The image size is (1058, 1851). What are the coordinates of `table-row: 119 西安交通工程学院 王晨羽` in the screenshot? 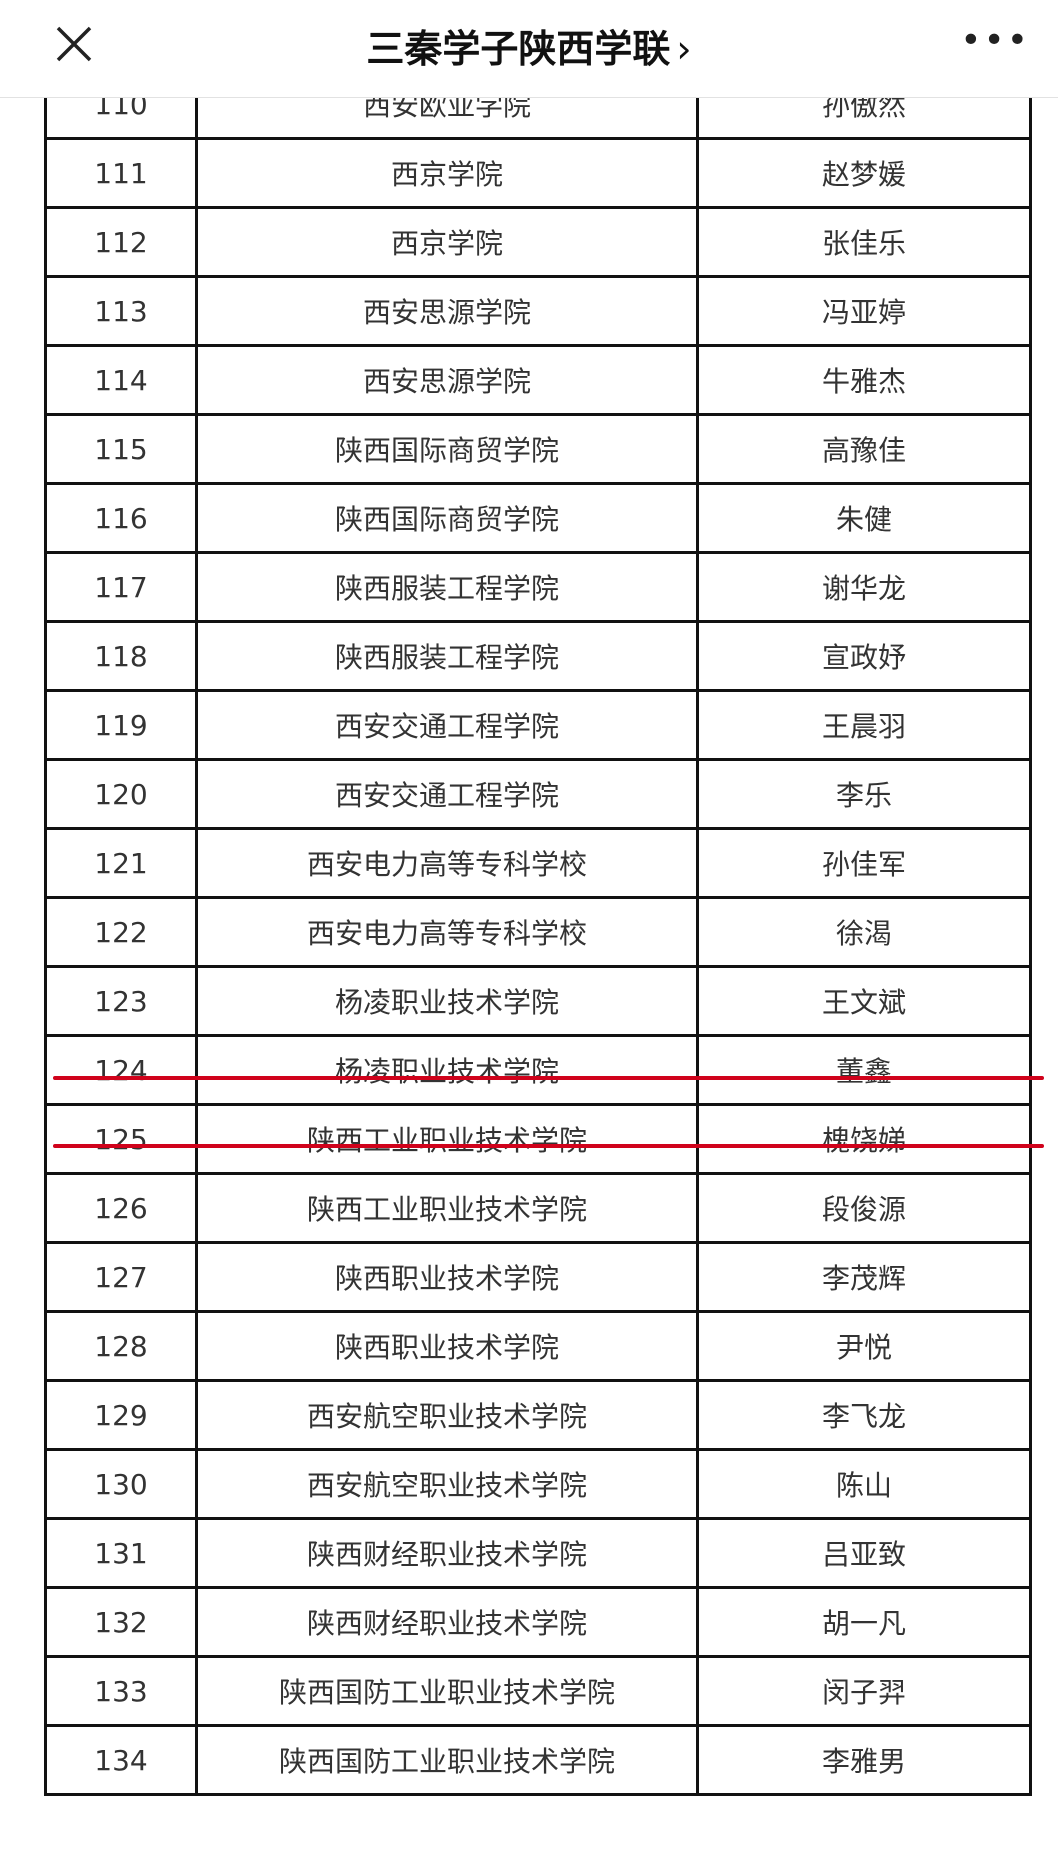 It's located at (538, 725).